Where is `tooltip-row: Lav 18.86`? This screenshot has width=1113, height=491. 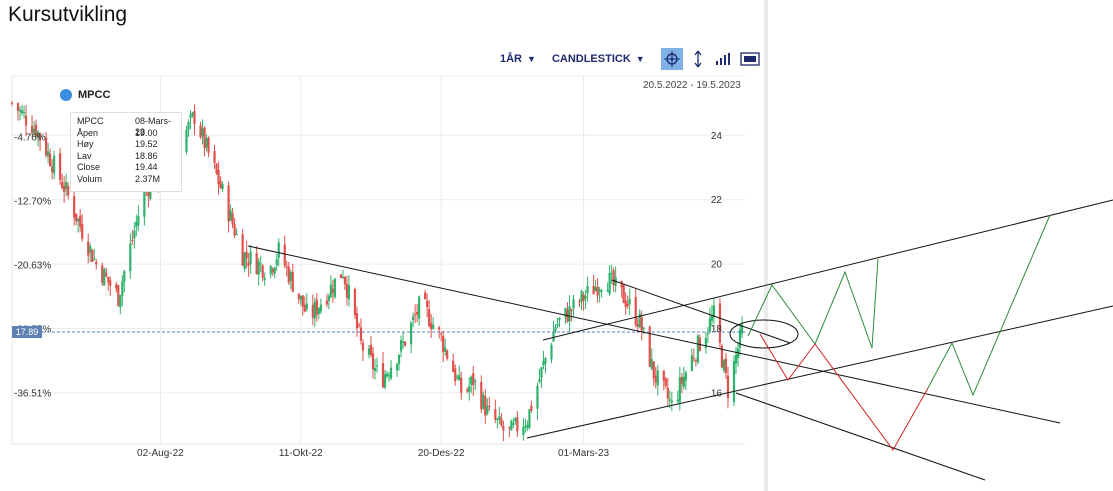 tooltip-row: Lav 18.86 is located at coordinates (127, 156).